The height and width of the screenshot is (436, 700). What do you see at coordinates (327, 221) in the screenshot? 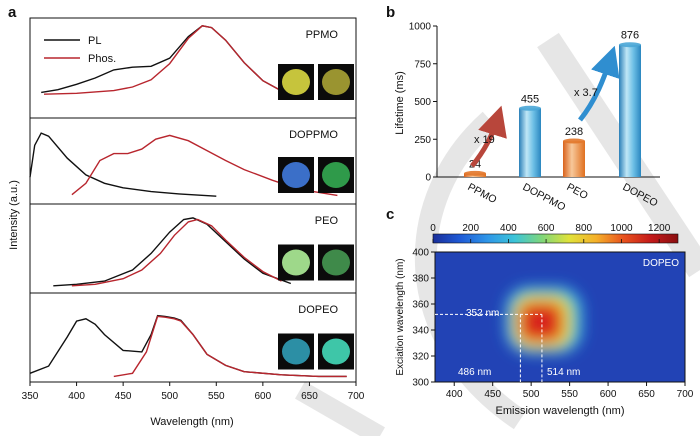
I see `subplot-label-peo: PEO` at bounding box center [327, 221].